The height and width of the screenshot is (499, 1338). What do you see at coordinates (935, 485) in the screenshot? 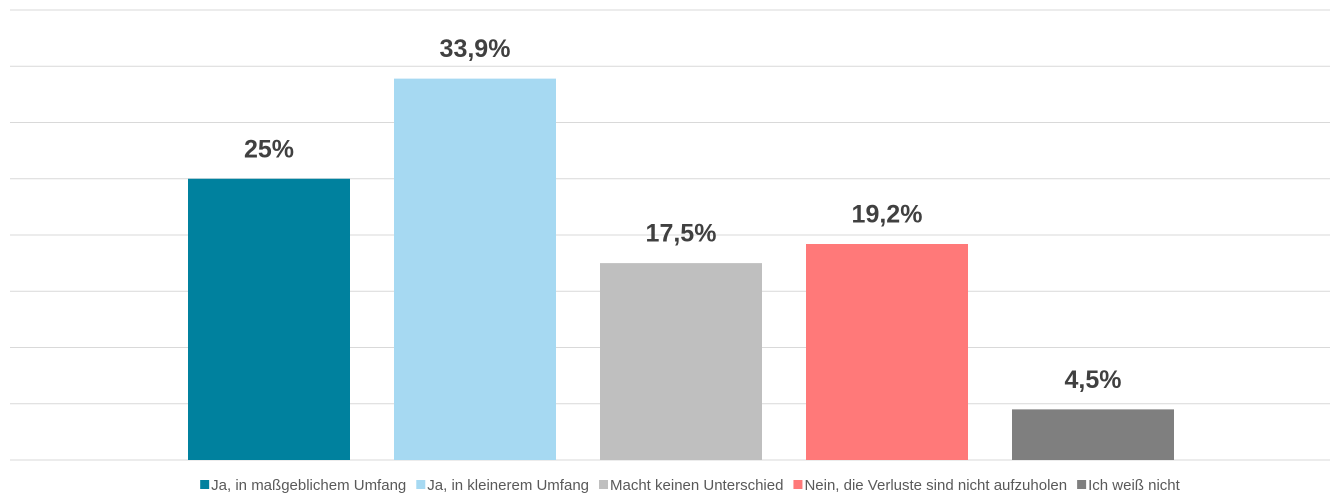
I see `legend-label: Nein, die Verluste sind nicht aufzuholen` at bounding box center [935, 485].